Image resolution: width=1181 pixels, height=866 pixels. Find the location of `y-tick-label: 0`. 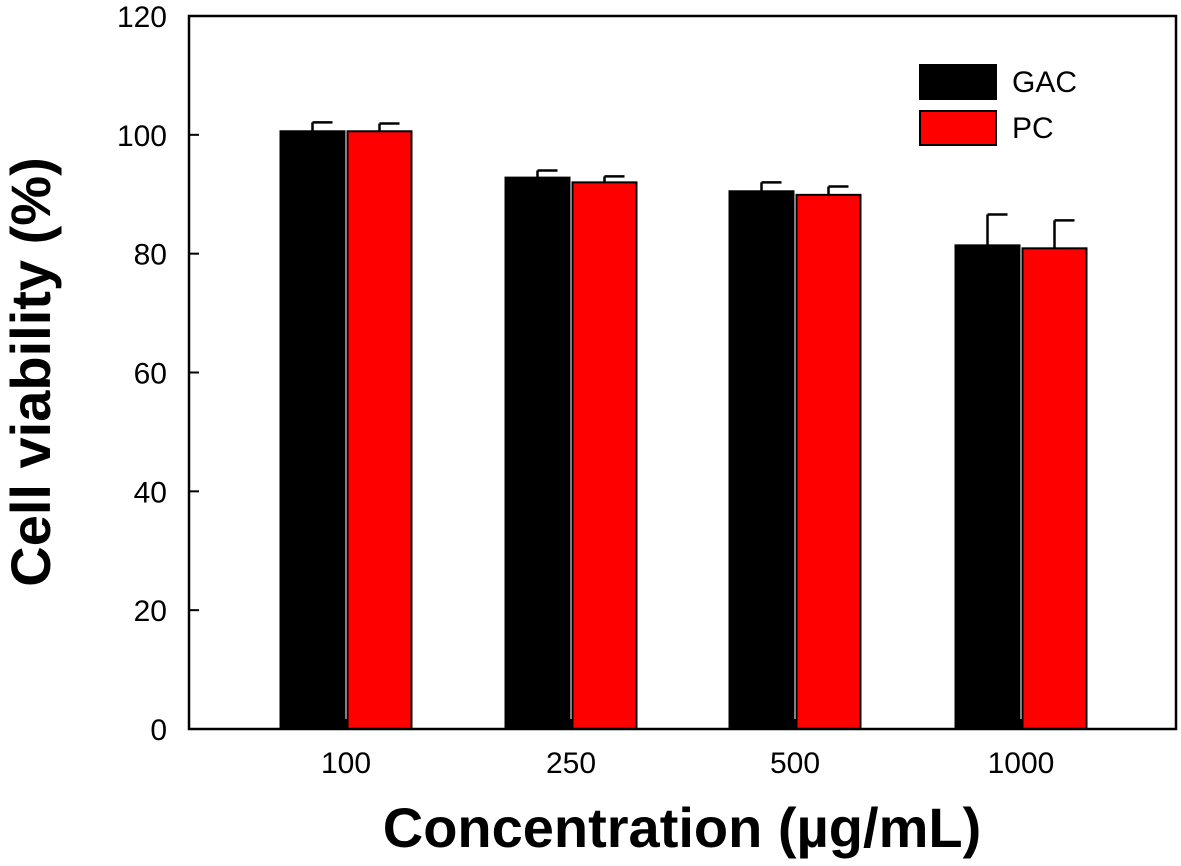

y-tick-label: 0 is located at coordinates (158, 730).